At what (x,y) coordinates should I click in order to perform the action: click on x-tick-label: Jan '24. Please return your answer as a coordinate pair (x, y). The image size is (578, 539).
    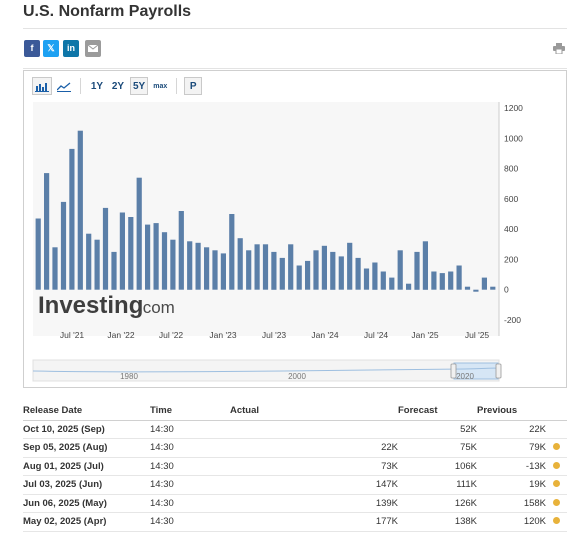
    Looking at the image, I should click on (324, 335).